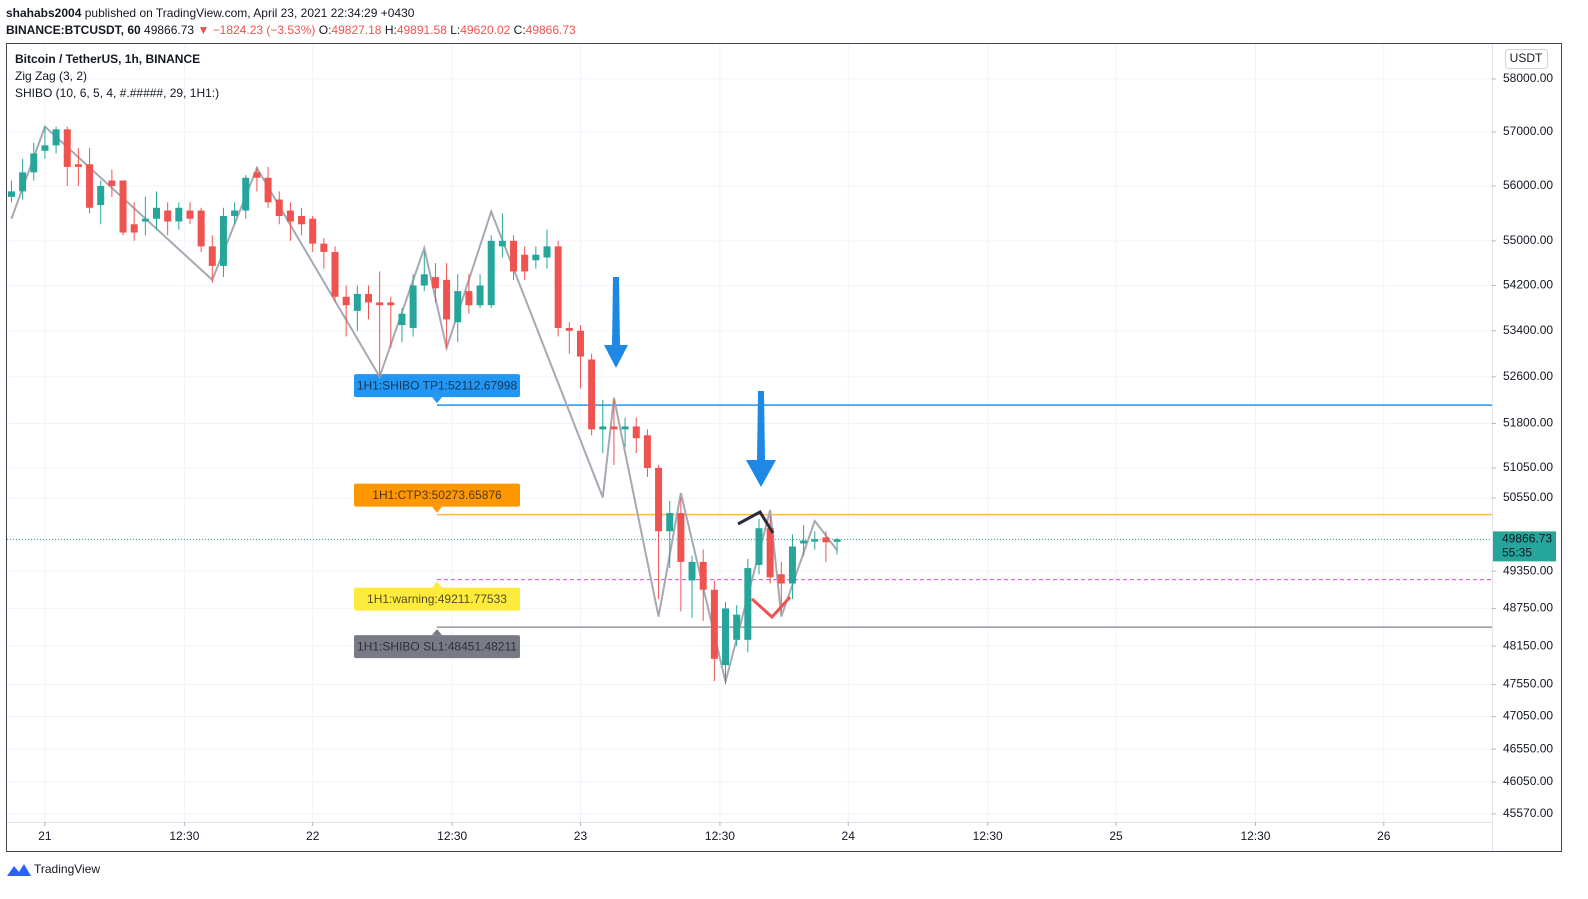  Describe the element at coordinates (1528, 376) in the screenshot. I see `y-tick-label: 52600.00` at that location.